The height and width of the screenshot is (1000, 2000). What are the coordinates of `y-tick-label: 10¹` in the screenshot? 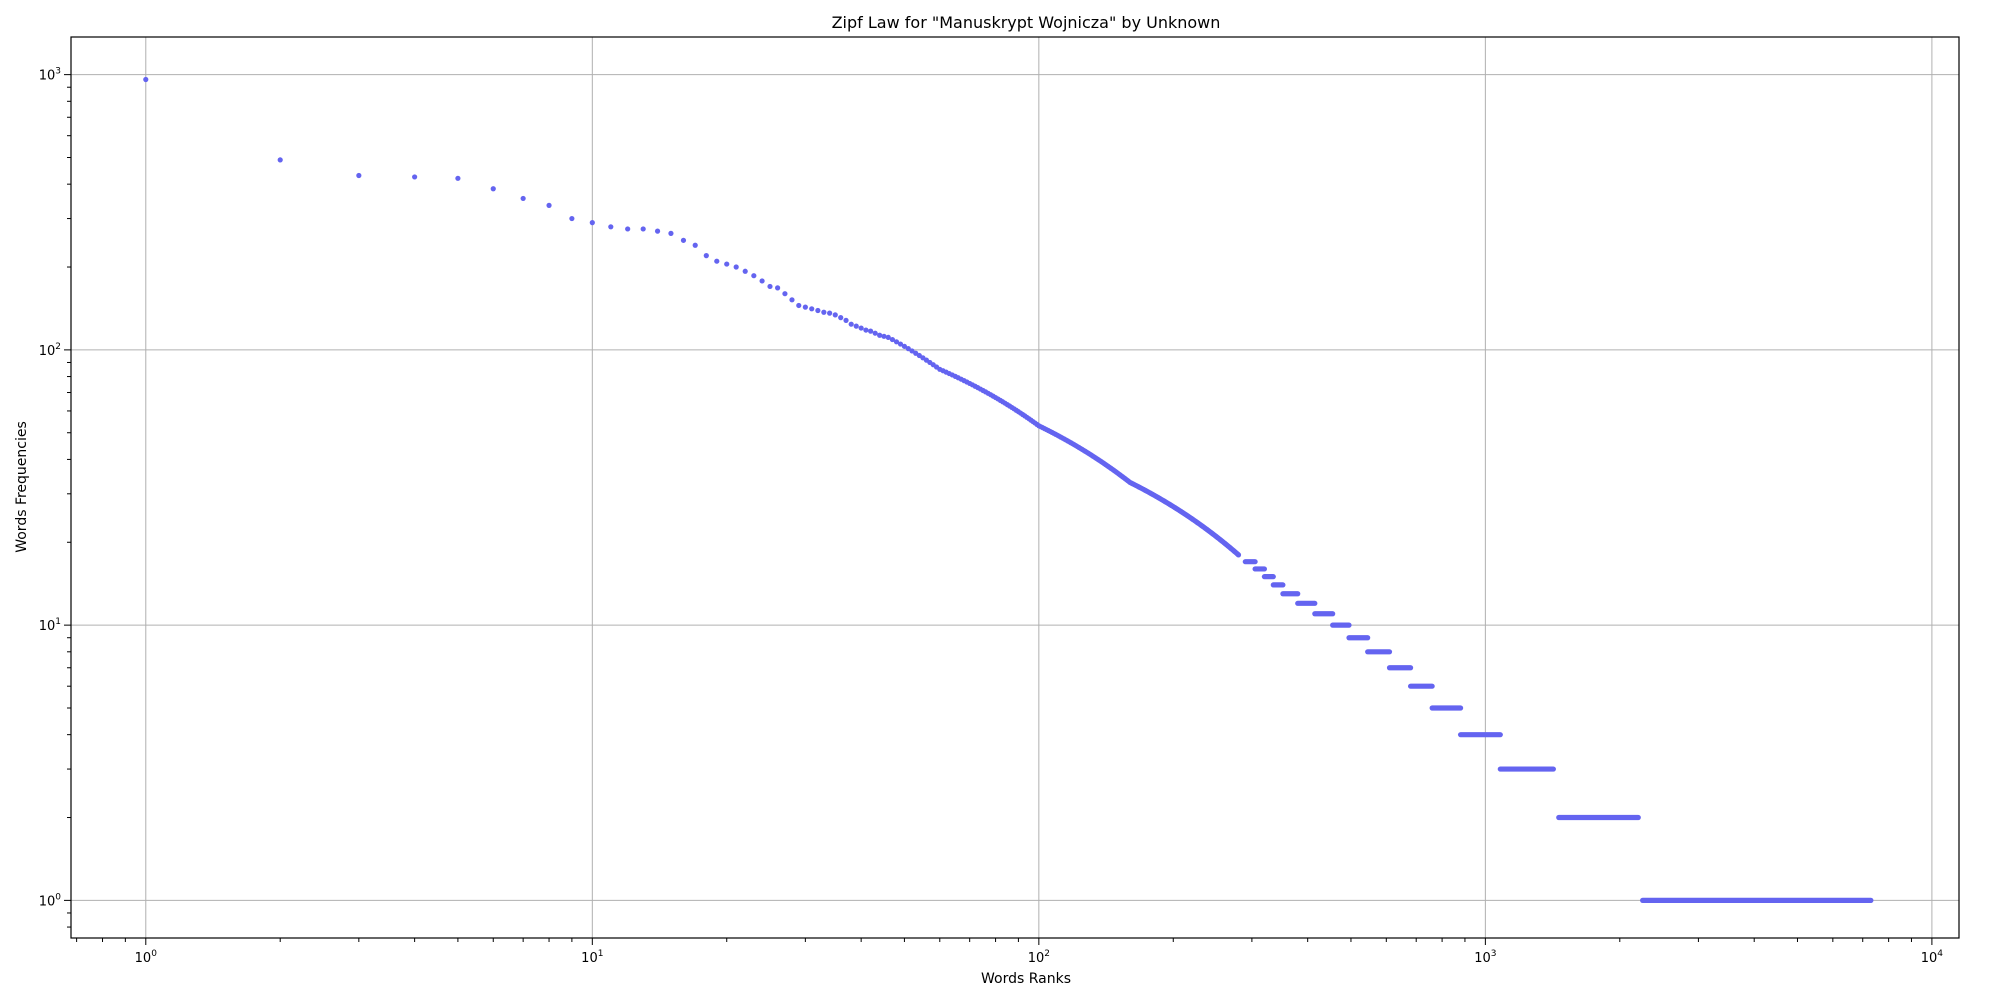 It's located at (50, 625).